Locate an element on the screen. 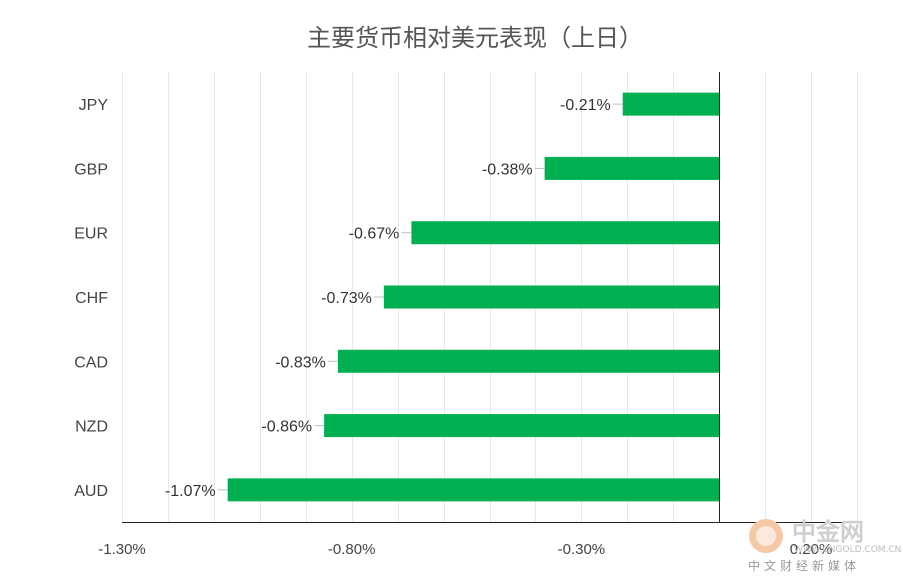 The image size is (903, 582). category-label: CHF is located at coordinates (91, 298).